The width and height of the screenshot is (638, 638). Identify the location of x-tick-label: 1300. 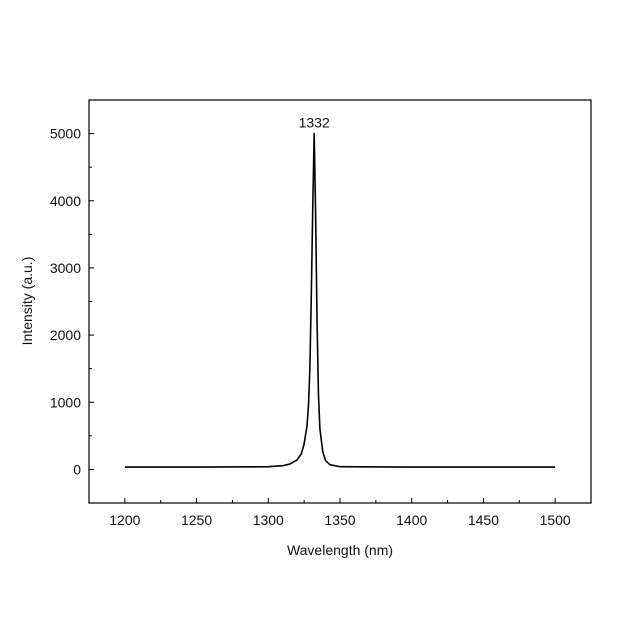
(268, 520).